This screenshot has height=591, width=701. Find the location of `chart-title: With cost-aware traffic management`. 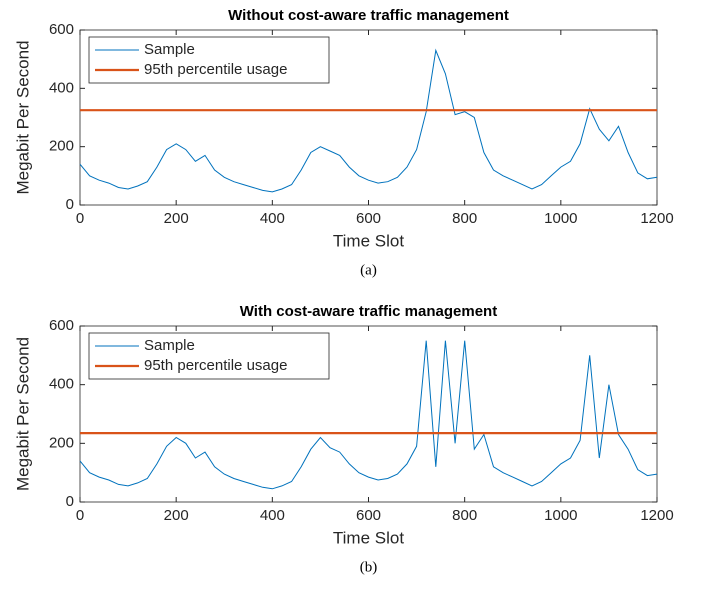

chart-title: With cost-aware traffic management is located at coordinates (368, 311).